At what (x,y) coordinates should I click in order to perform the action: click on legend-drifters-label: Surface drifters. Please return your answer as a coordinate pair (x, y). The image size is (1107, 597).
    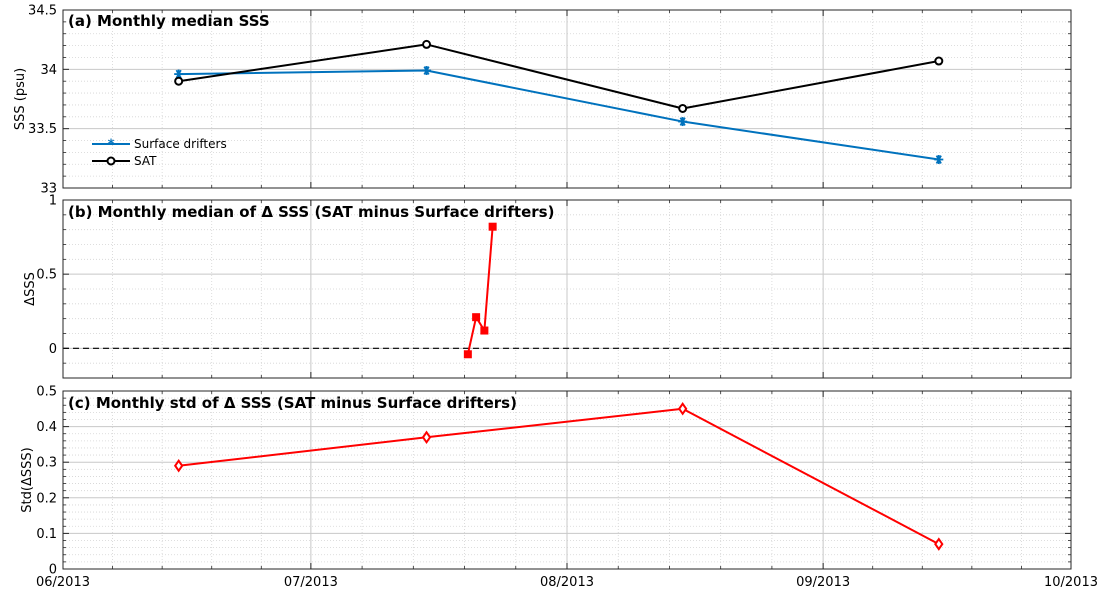
    Looking at the image, I should click on (180, 144).